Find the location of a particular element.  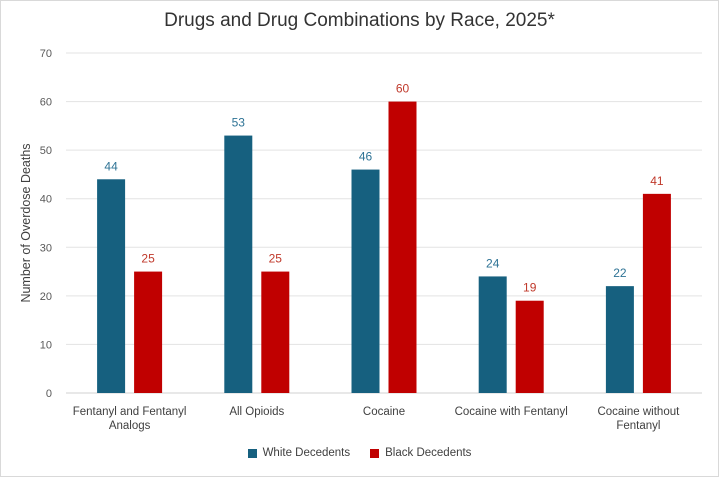

y-tick-label: 70 is located at coordinates (46, 54).